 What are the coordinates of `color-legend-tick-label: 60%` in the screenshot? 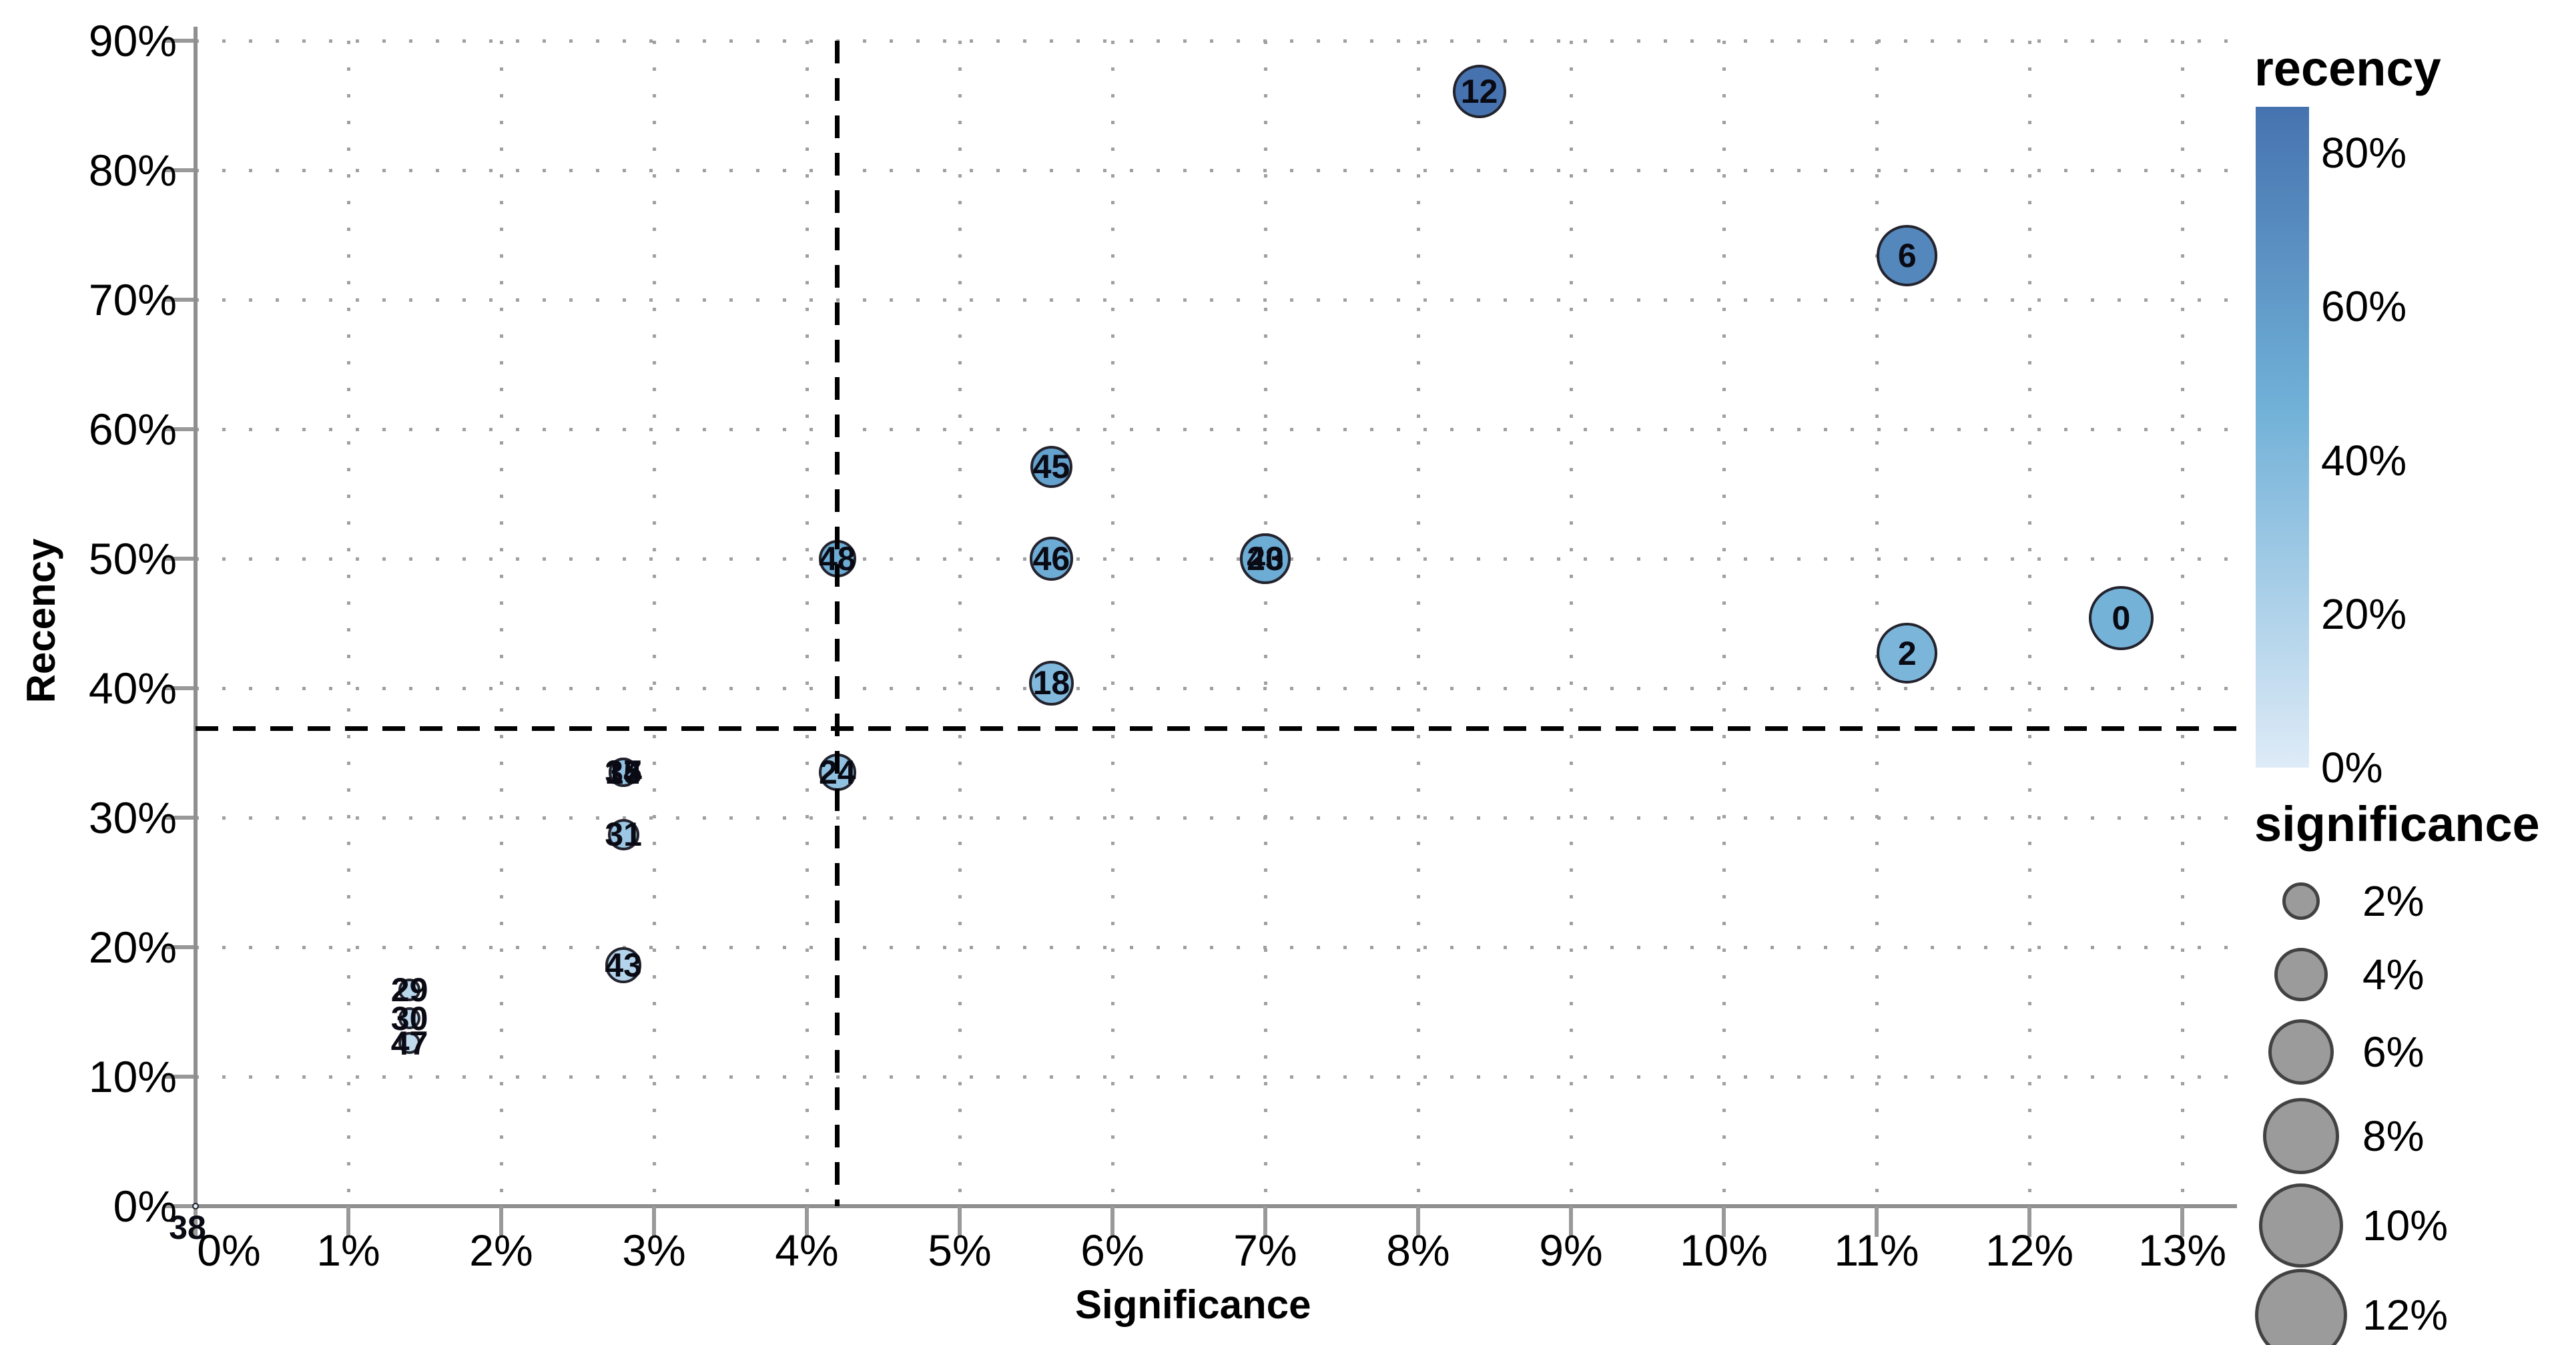 It's located at (2364, 306).